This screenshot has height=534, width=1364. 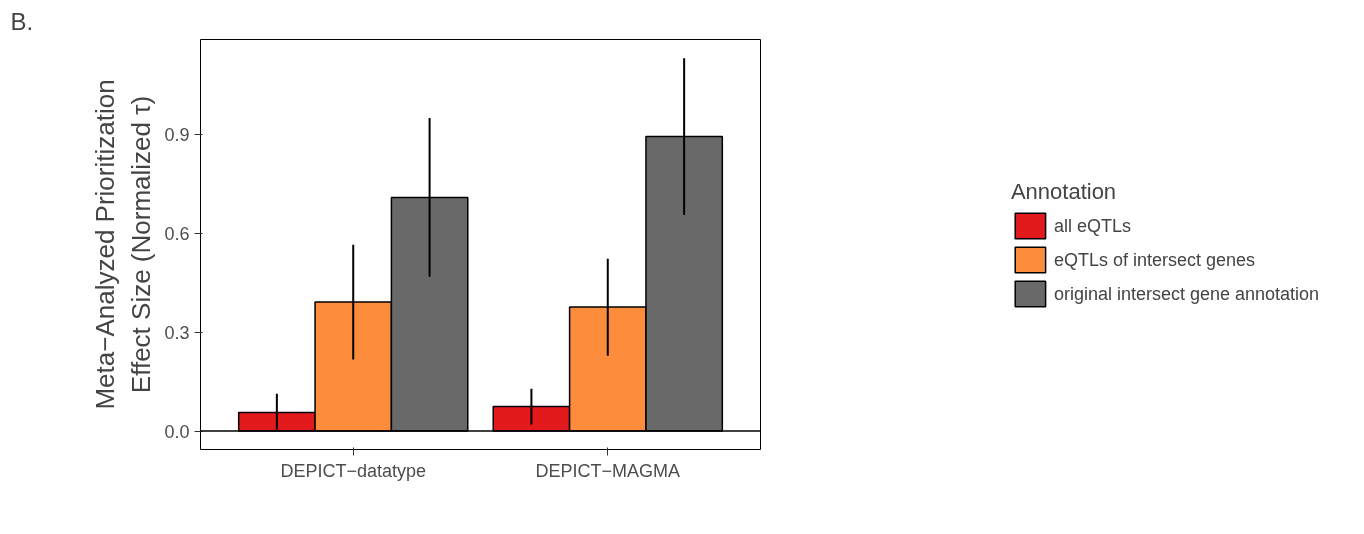 I want to click on y-tick-label: 0.3, so click(x=177, y=332).